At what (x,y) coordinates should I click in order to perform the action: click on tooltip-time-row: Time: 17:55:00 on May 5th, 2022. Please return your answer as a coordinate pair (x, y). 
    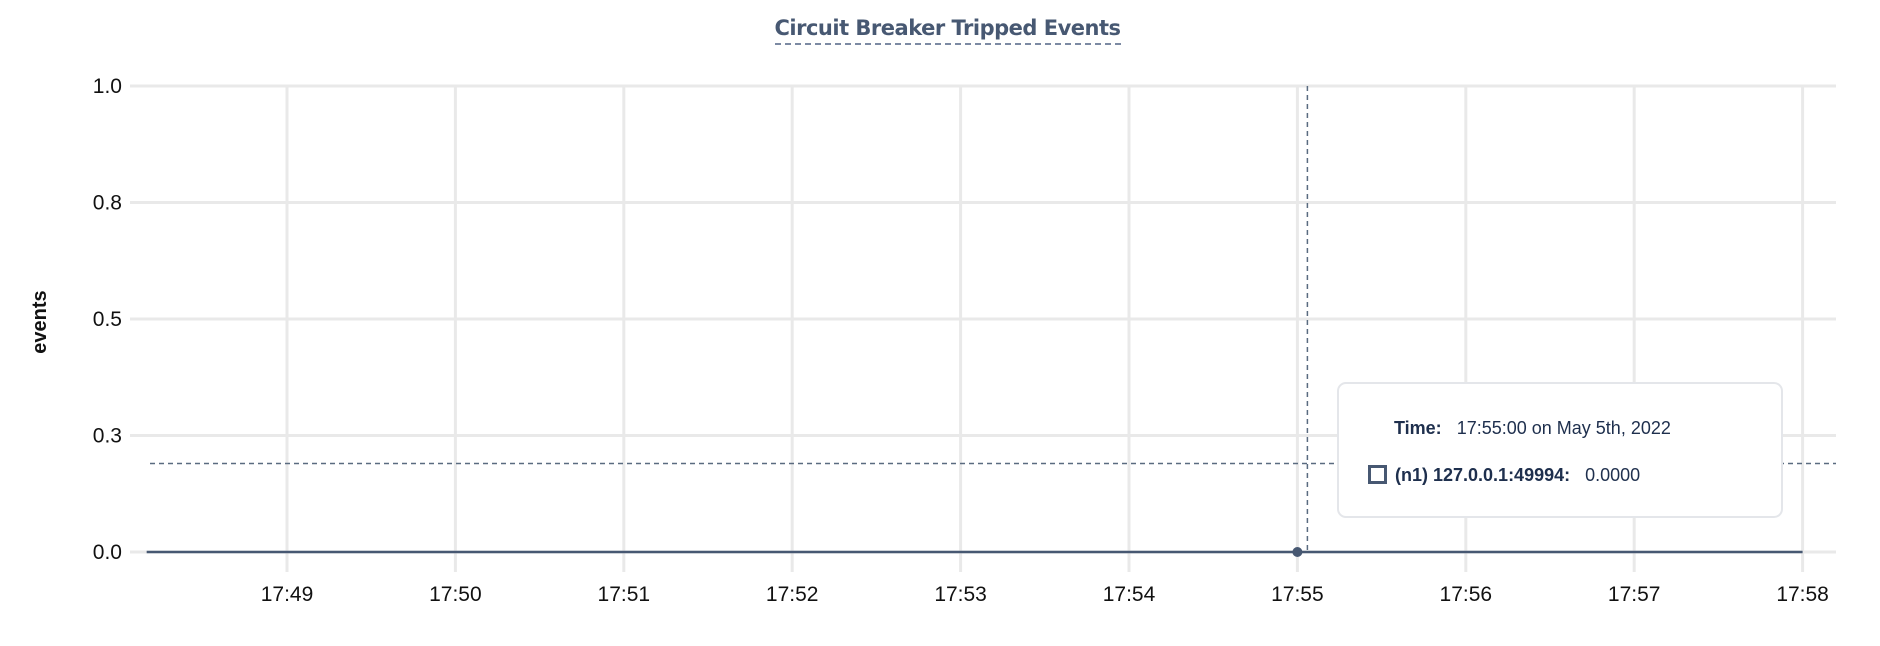
    Looking at the image, I should click on (1532, 428).